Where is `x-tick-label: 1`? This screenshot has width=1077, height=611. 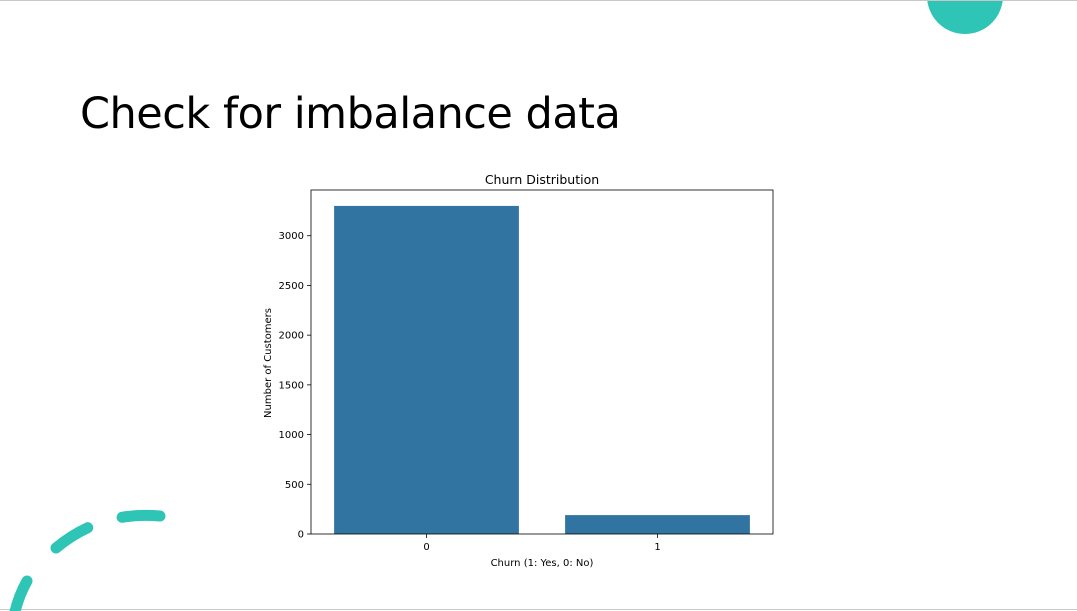 x-tick-label: 1 is located at coordinates (657, 547).